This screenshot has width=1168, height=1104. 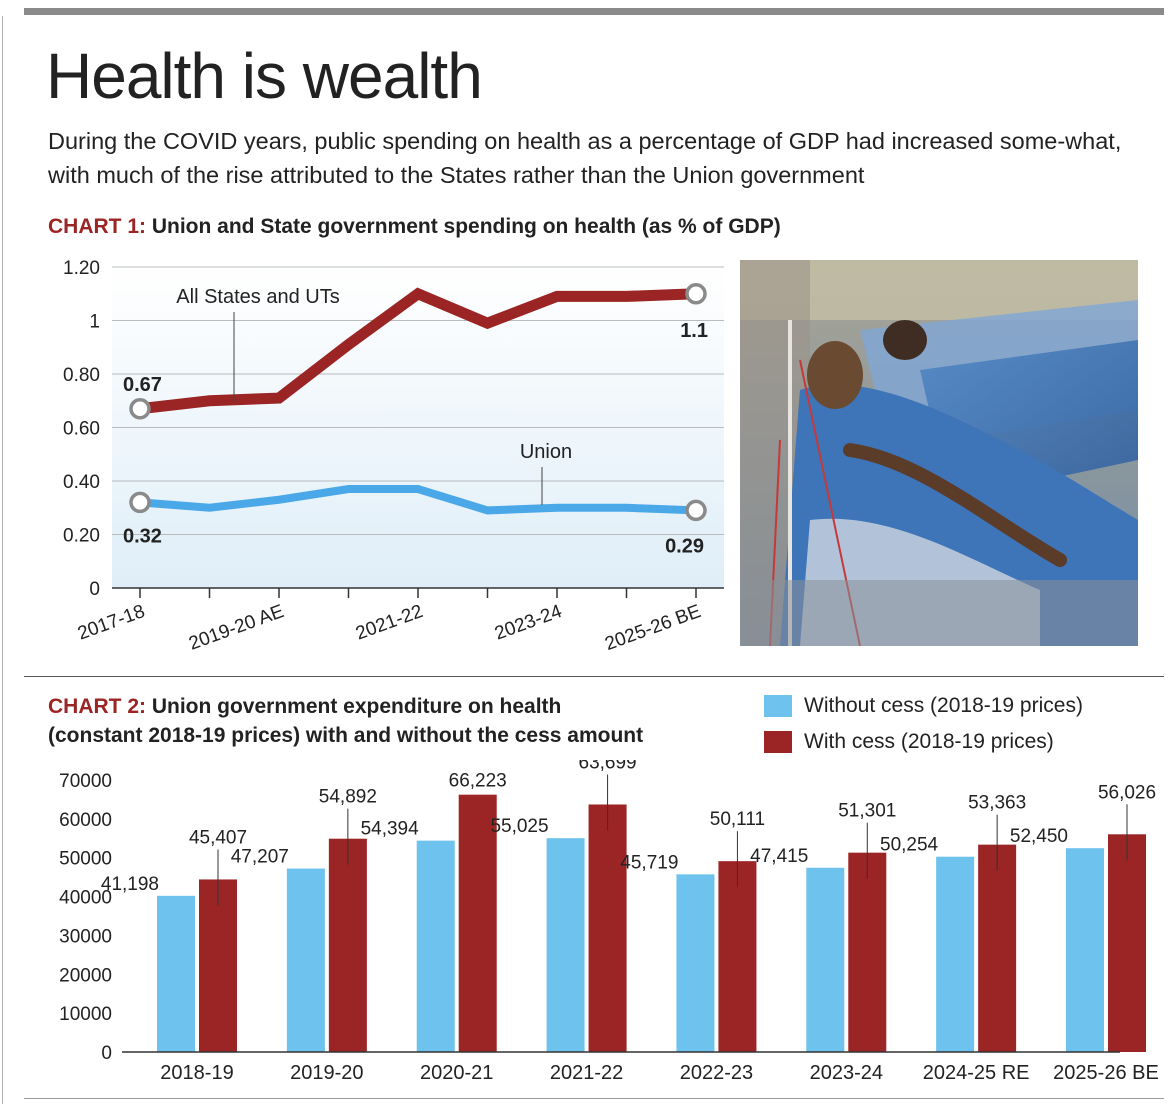 What do you see at coordinates (85, 859) in the screenshot?
I see `chart2-y-tick-label: 50000` at bounding box center [85, 859].